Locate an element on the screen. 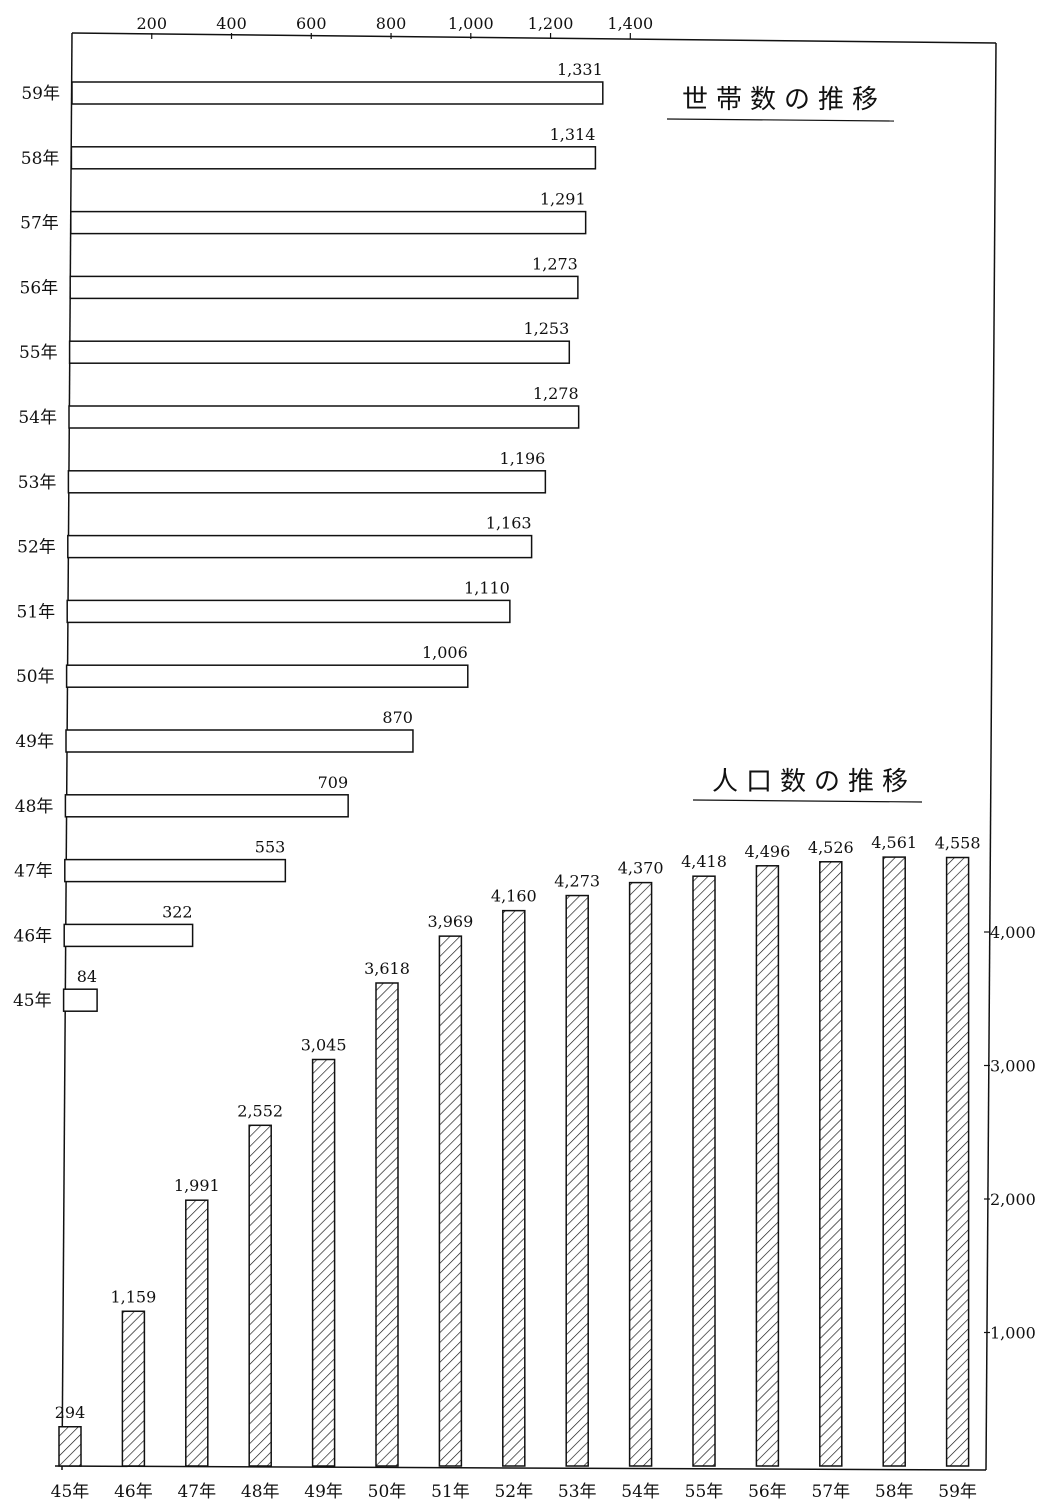 This screenshot has height=1505, width=1044. frame-right-line is located at coordinates (991, 756).